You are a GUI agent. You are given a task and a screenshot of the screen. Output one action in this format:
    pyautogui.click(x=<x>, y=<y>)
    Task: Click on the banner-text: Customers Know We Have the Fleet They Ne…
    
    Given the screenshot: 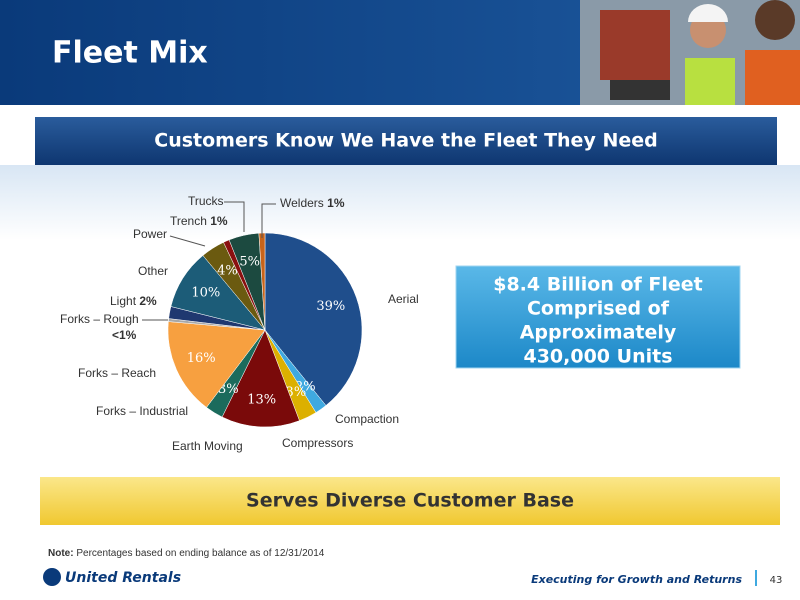 What is the action you would take?
    pyautogui.click(x=405, y=141)
    